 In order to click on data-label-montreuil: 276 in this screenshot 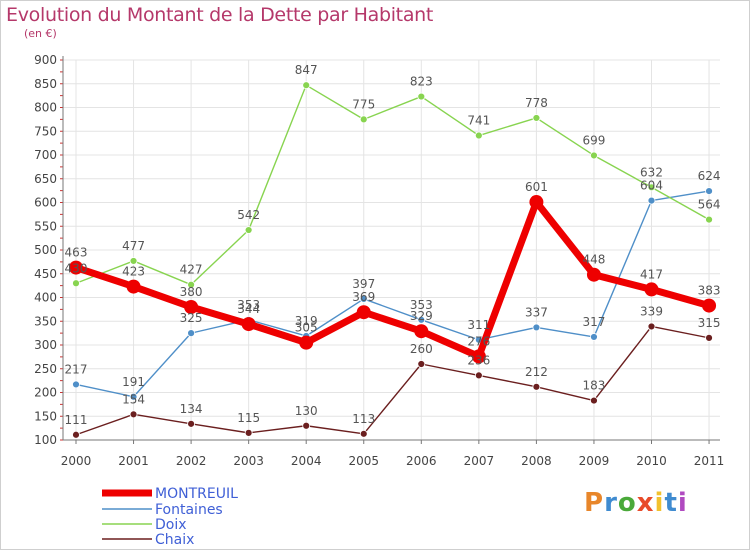, I will do `click(478, 341)`.